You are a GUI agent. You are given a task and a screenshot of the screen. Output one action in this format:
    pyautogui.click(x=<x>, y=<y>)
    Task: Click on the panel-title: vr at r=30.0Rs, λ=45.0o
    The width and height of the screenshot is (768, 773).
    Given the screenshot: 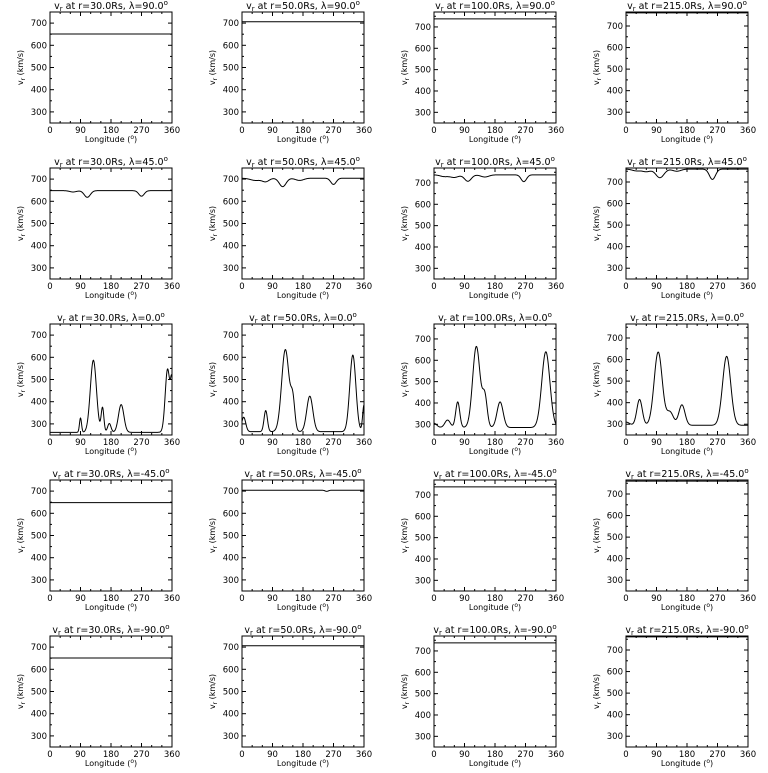 What is the action you would take?
    pyautogui.click(x=111, y=162)
    